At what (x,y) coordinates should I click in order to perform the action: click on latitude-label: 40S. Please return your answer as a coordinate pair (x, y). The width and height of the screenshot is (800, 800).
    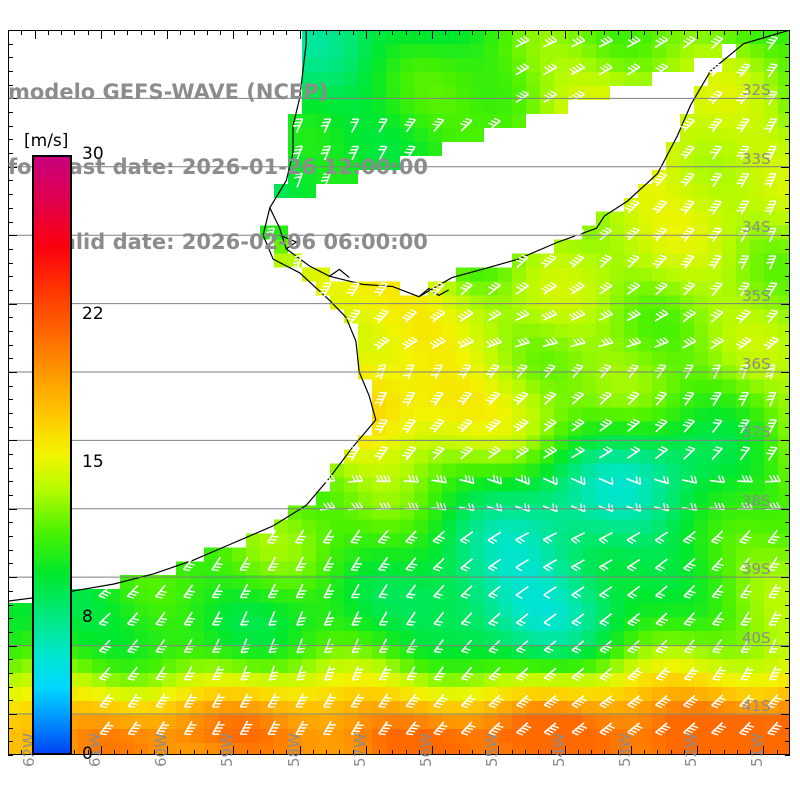
    Looking at the image, I should click on (756, 637).